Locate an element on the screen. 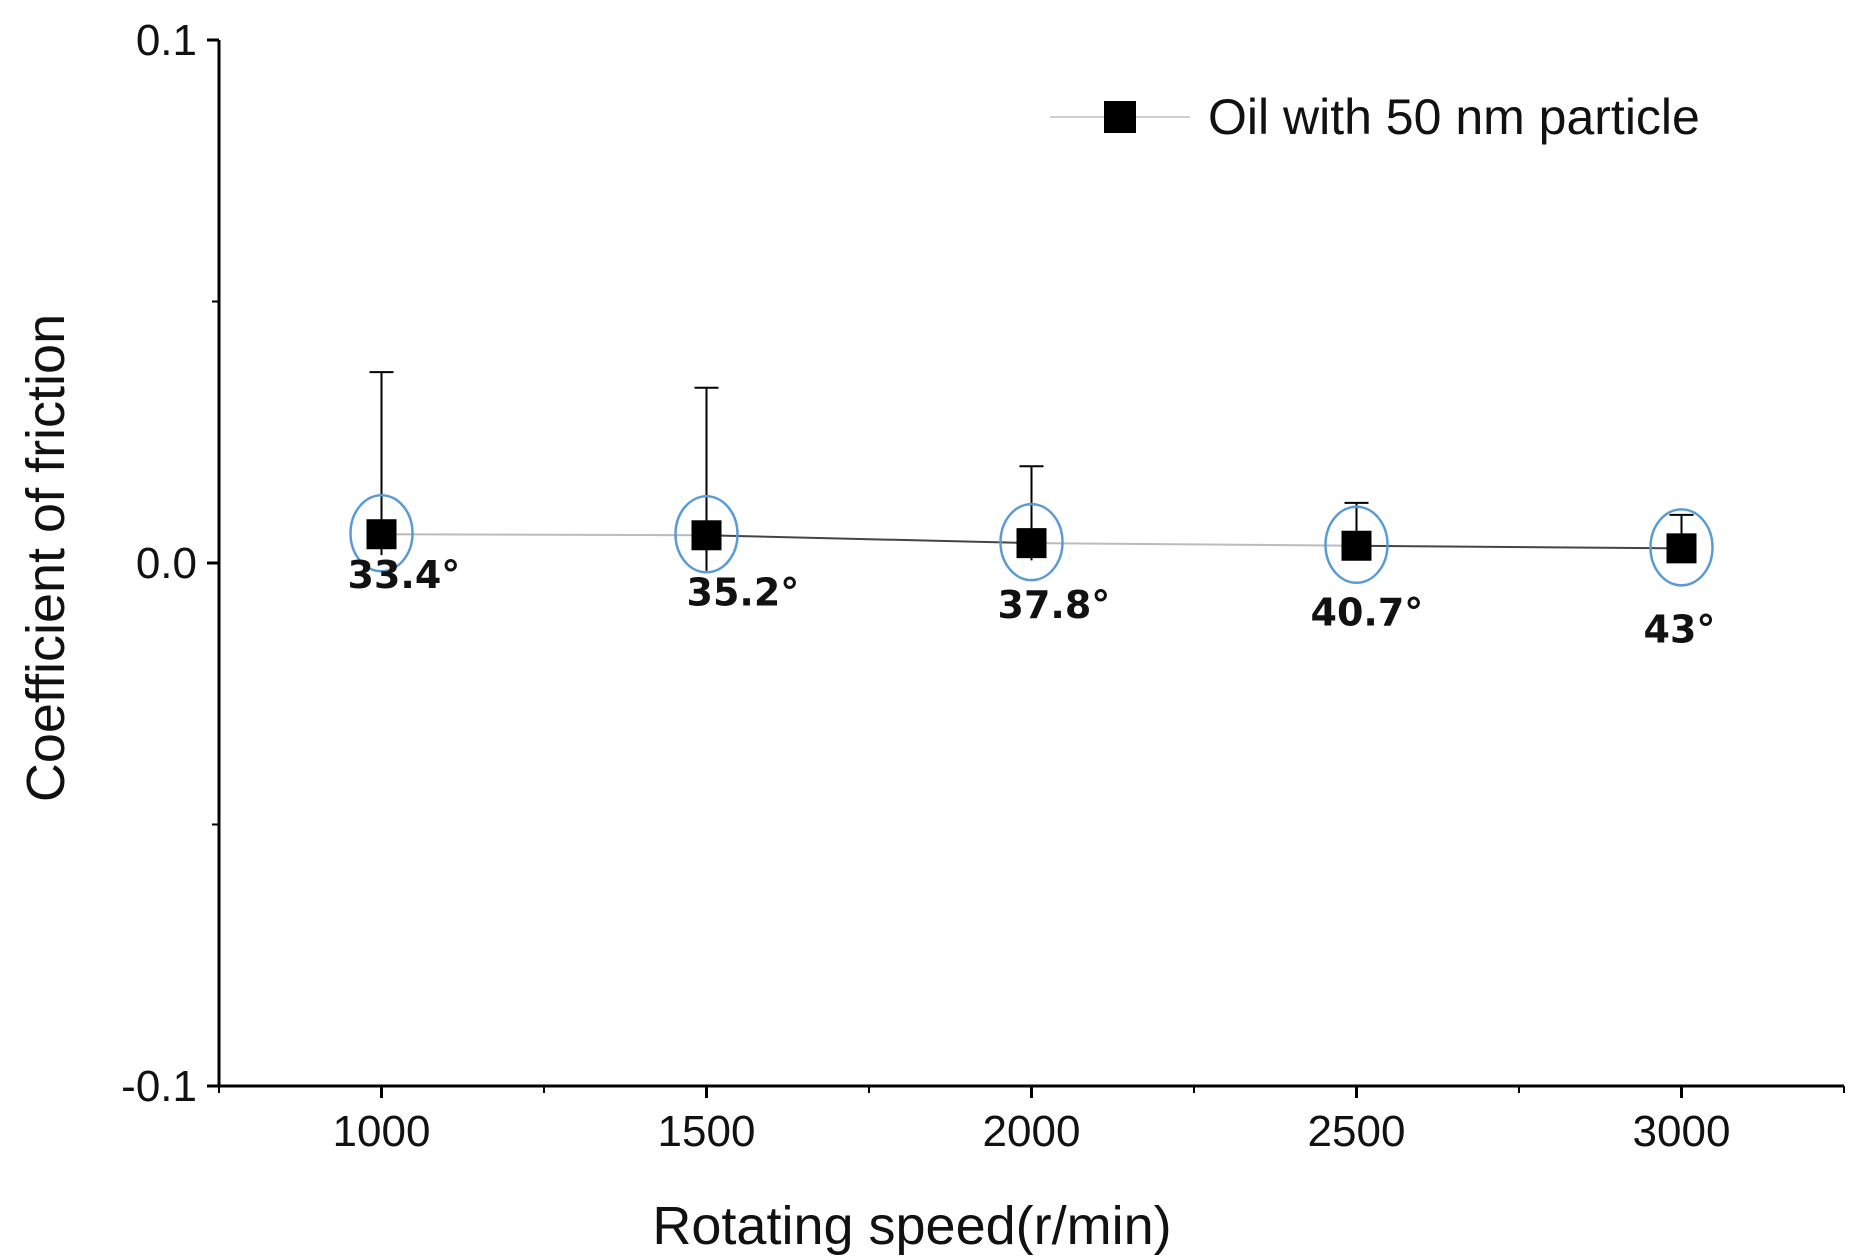 The image size is (1853, 1258). x-tick-label: 1000 is located at coordinates (382, 1131).